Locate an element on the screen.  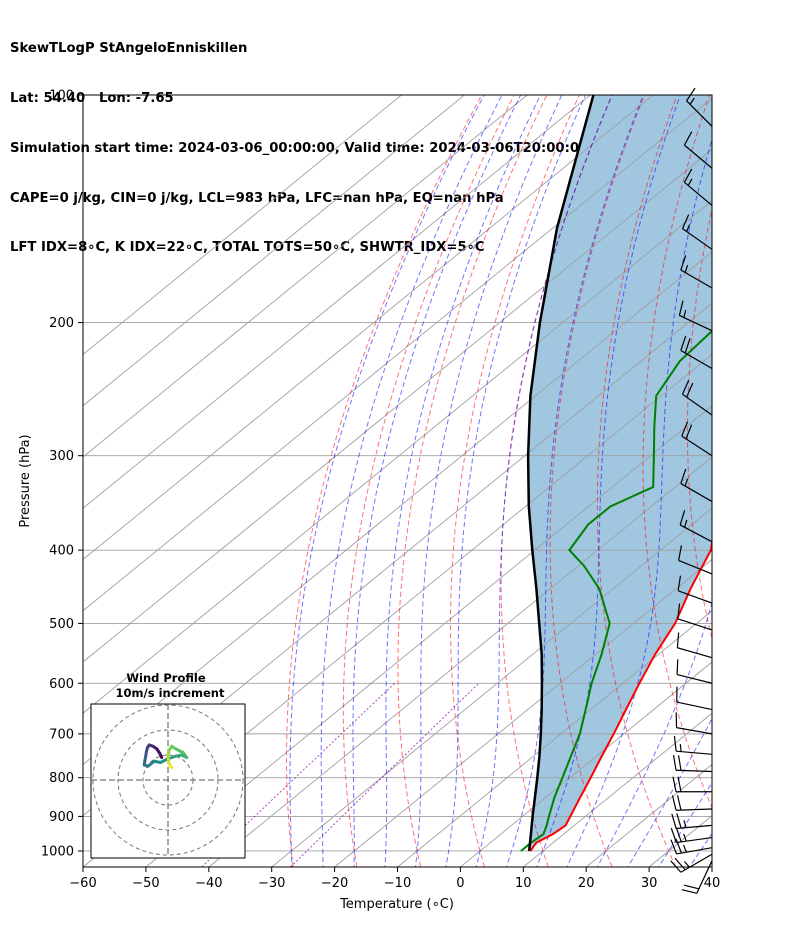
y-tick-label: 700 is located at coordinates (61, 734).